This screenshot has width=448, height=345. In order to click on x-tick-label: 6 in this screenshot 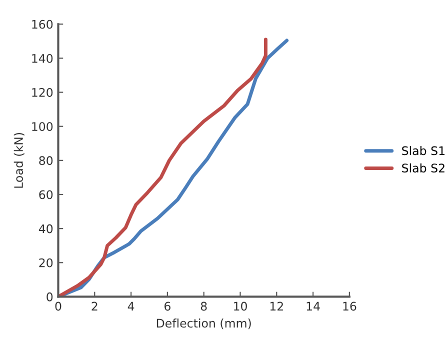, I will do `click(167, 306)`.